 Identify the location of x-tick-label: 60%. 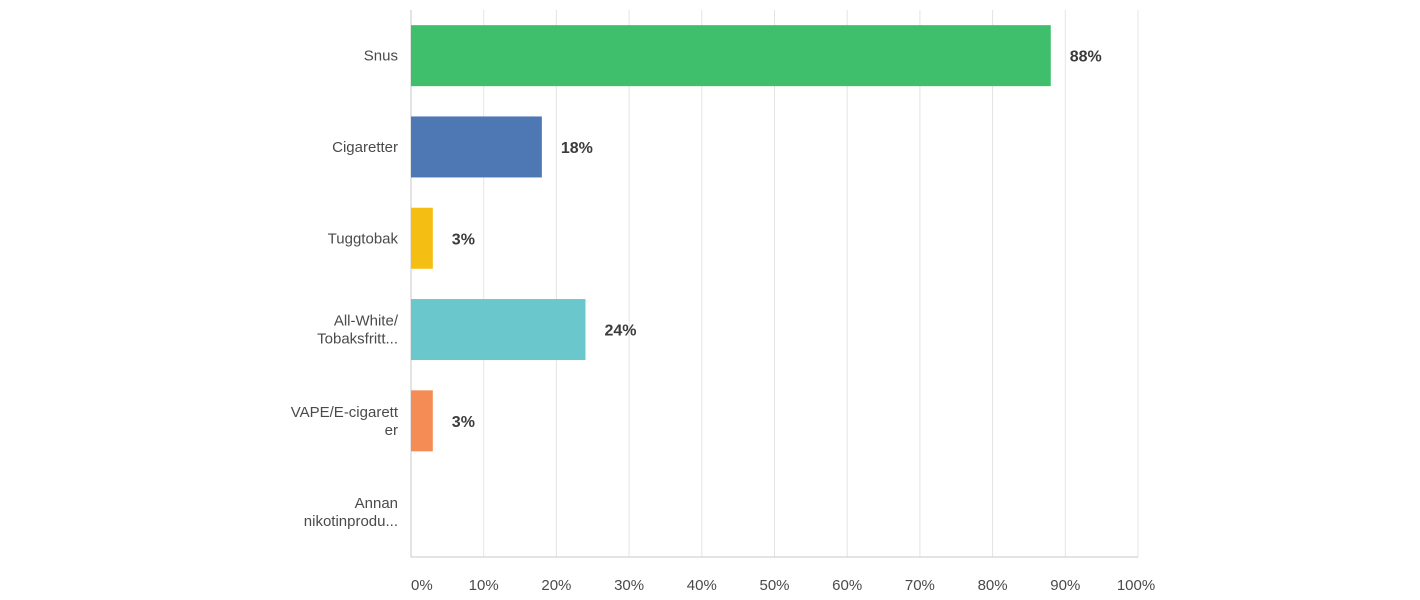
(847, 585).